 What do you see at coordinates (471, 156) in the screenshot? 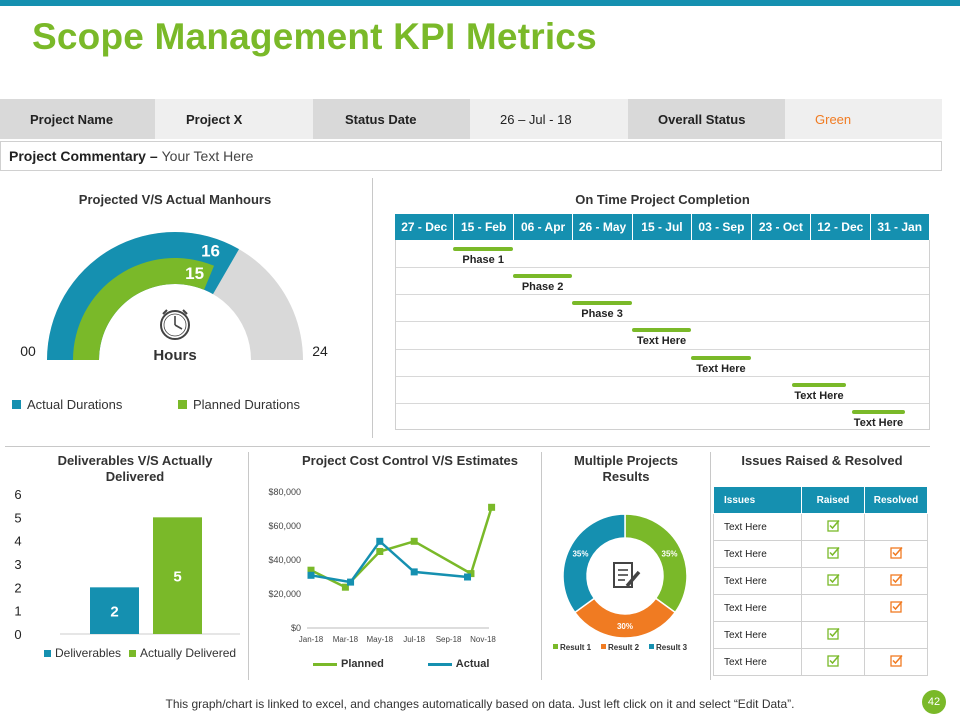
I see `project-commentary: Project Commentary – Your Text Here` at bounding box center [471, 156].